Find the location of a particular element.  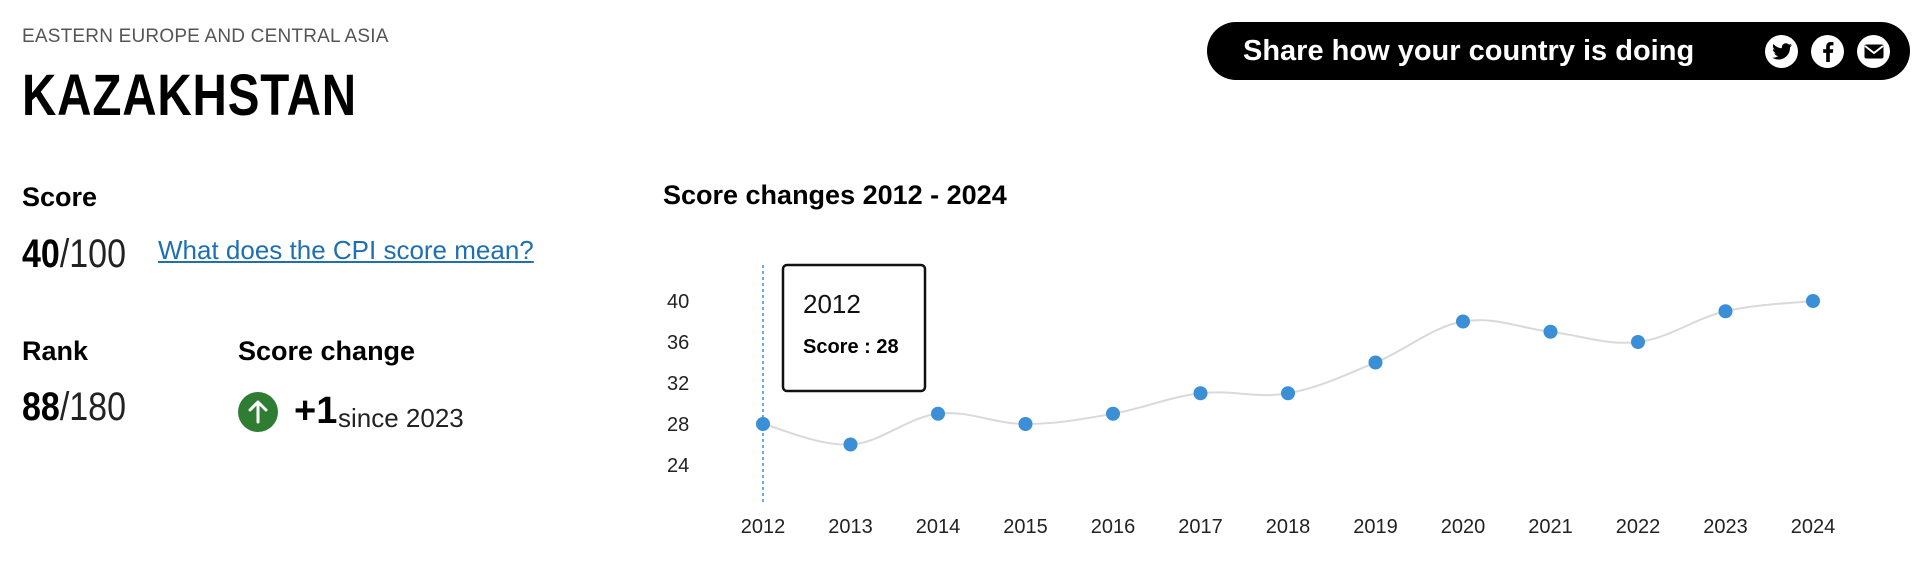

data-point-2014 is located at coordinates (938, 413).